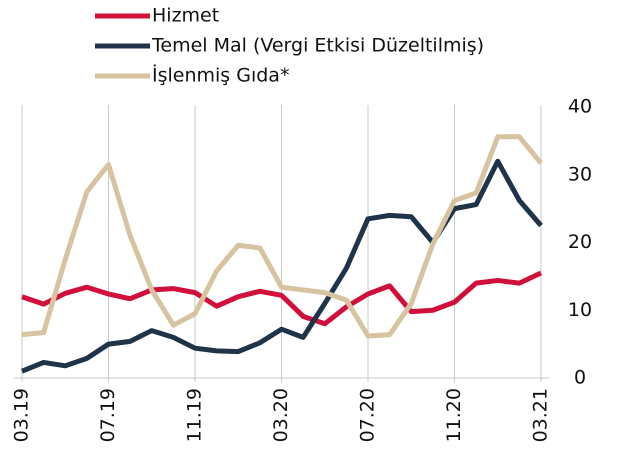  What do you see at coordinates (580, 242) in the screenshot?
I see `y-tick-label: 20` at bounding box center [580, 242].